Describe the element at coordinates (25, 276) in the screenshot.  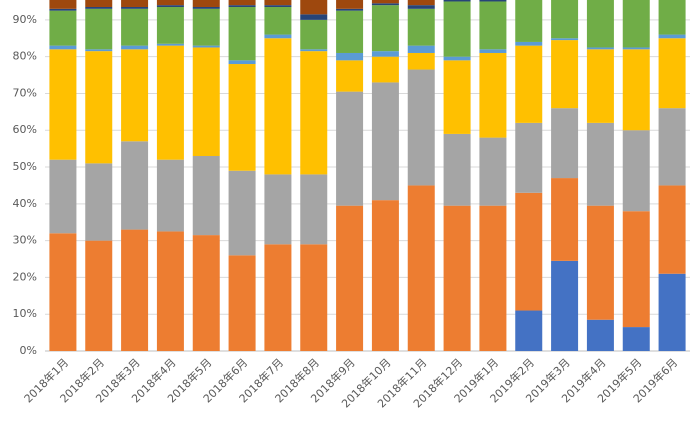
I see `y-tick-label: 20%` at that location.